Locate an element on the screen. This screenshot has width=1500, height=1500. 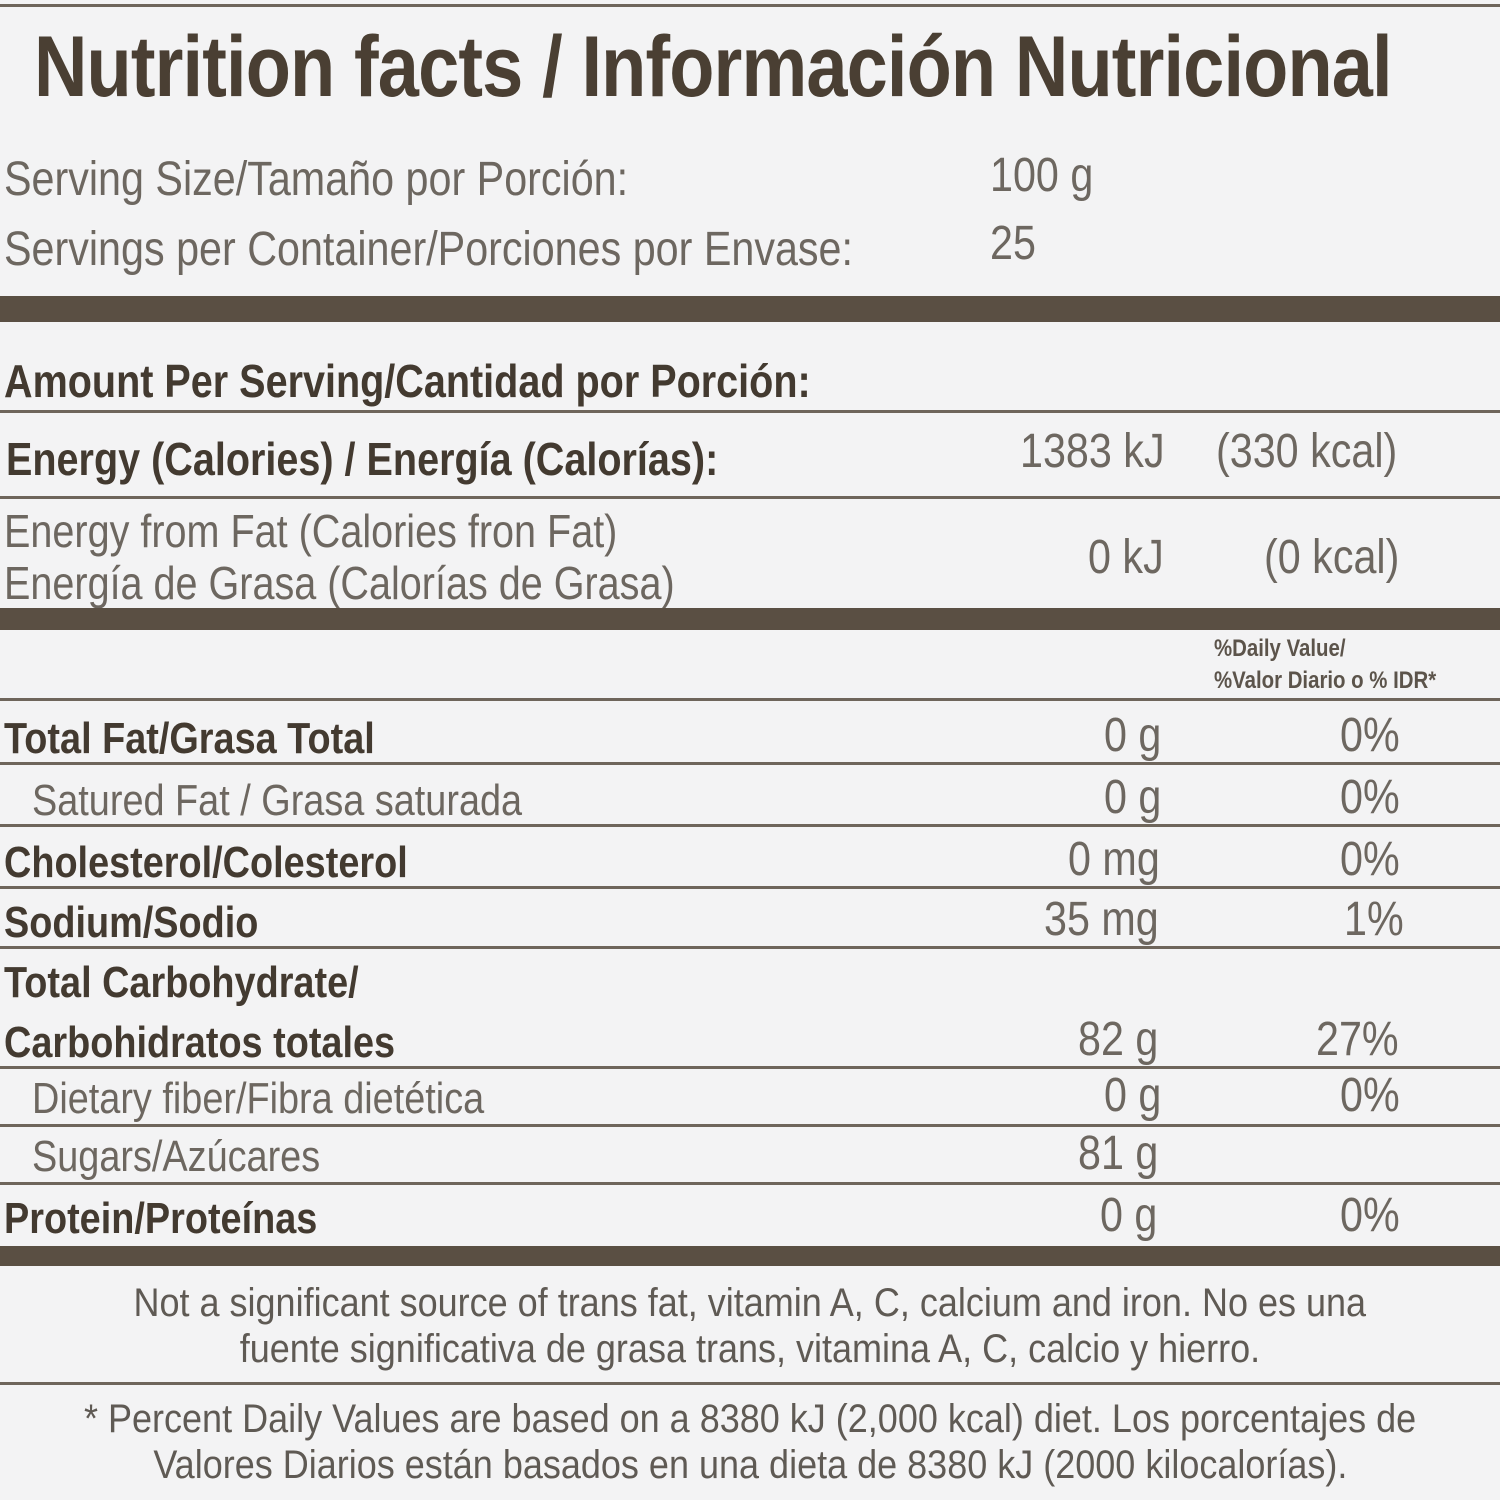
divider-nutrients-top is located at coordinates (750, 699).